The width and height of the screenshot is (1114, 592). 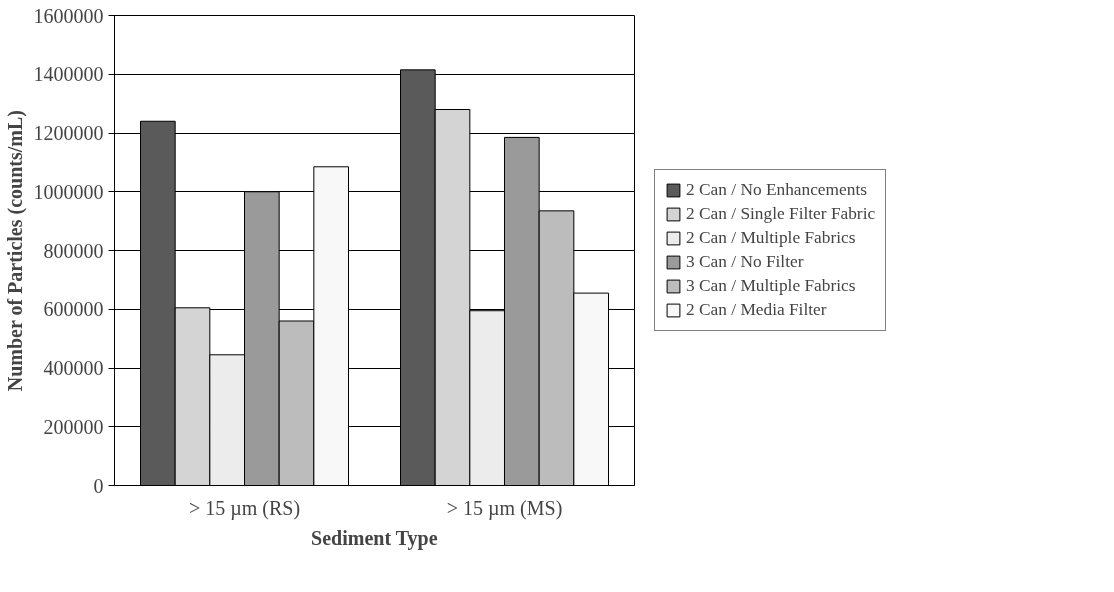 I want to click on y-tick-label: 0, so click(x=98, y=485).